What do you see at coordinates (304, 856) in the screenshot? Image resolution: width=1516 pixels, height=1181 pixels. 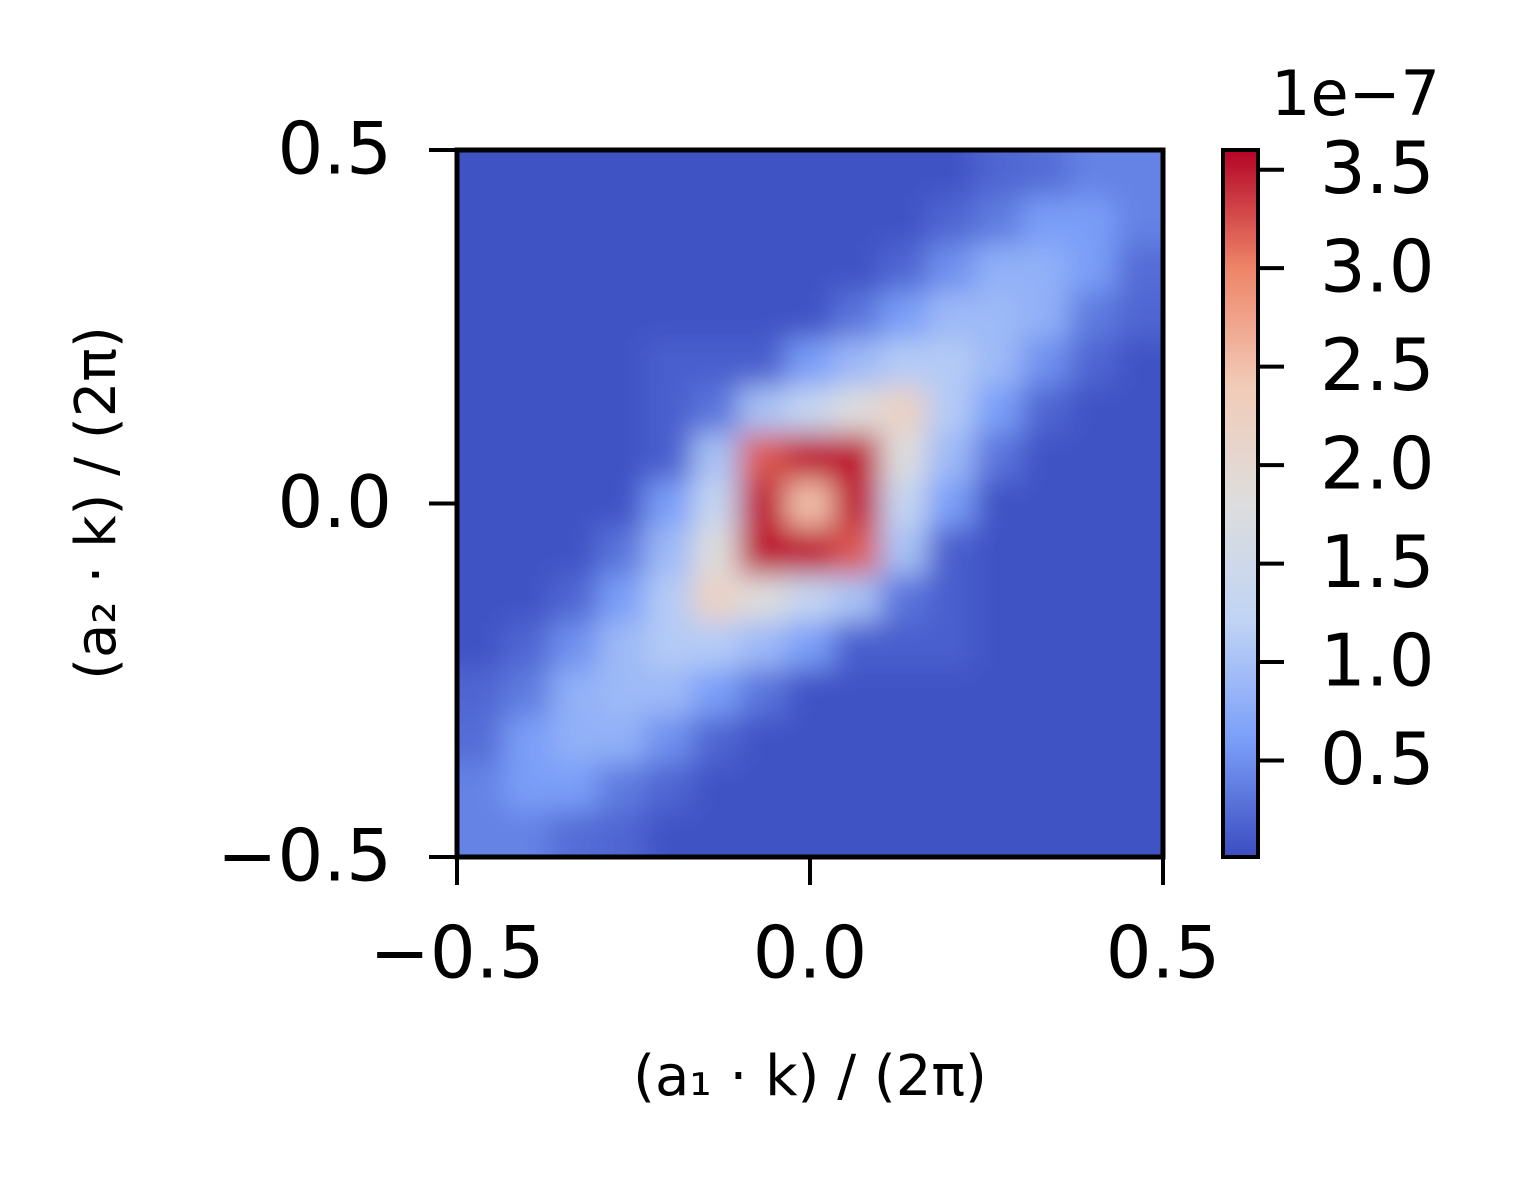 I see `y-tick-label: −0.5` at bounding box center [304, 856].